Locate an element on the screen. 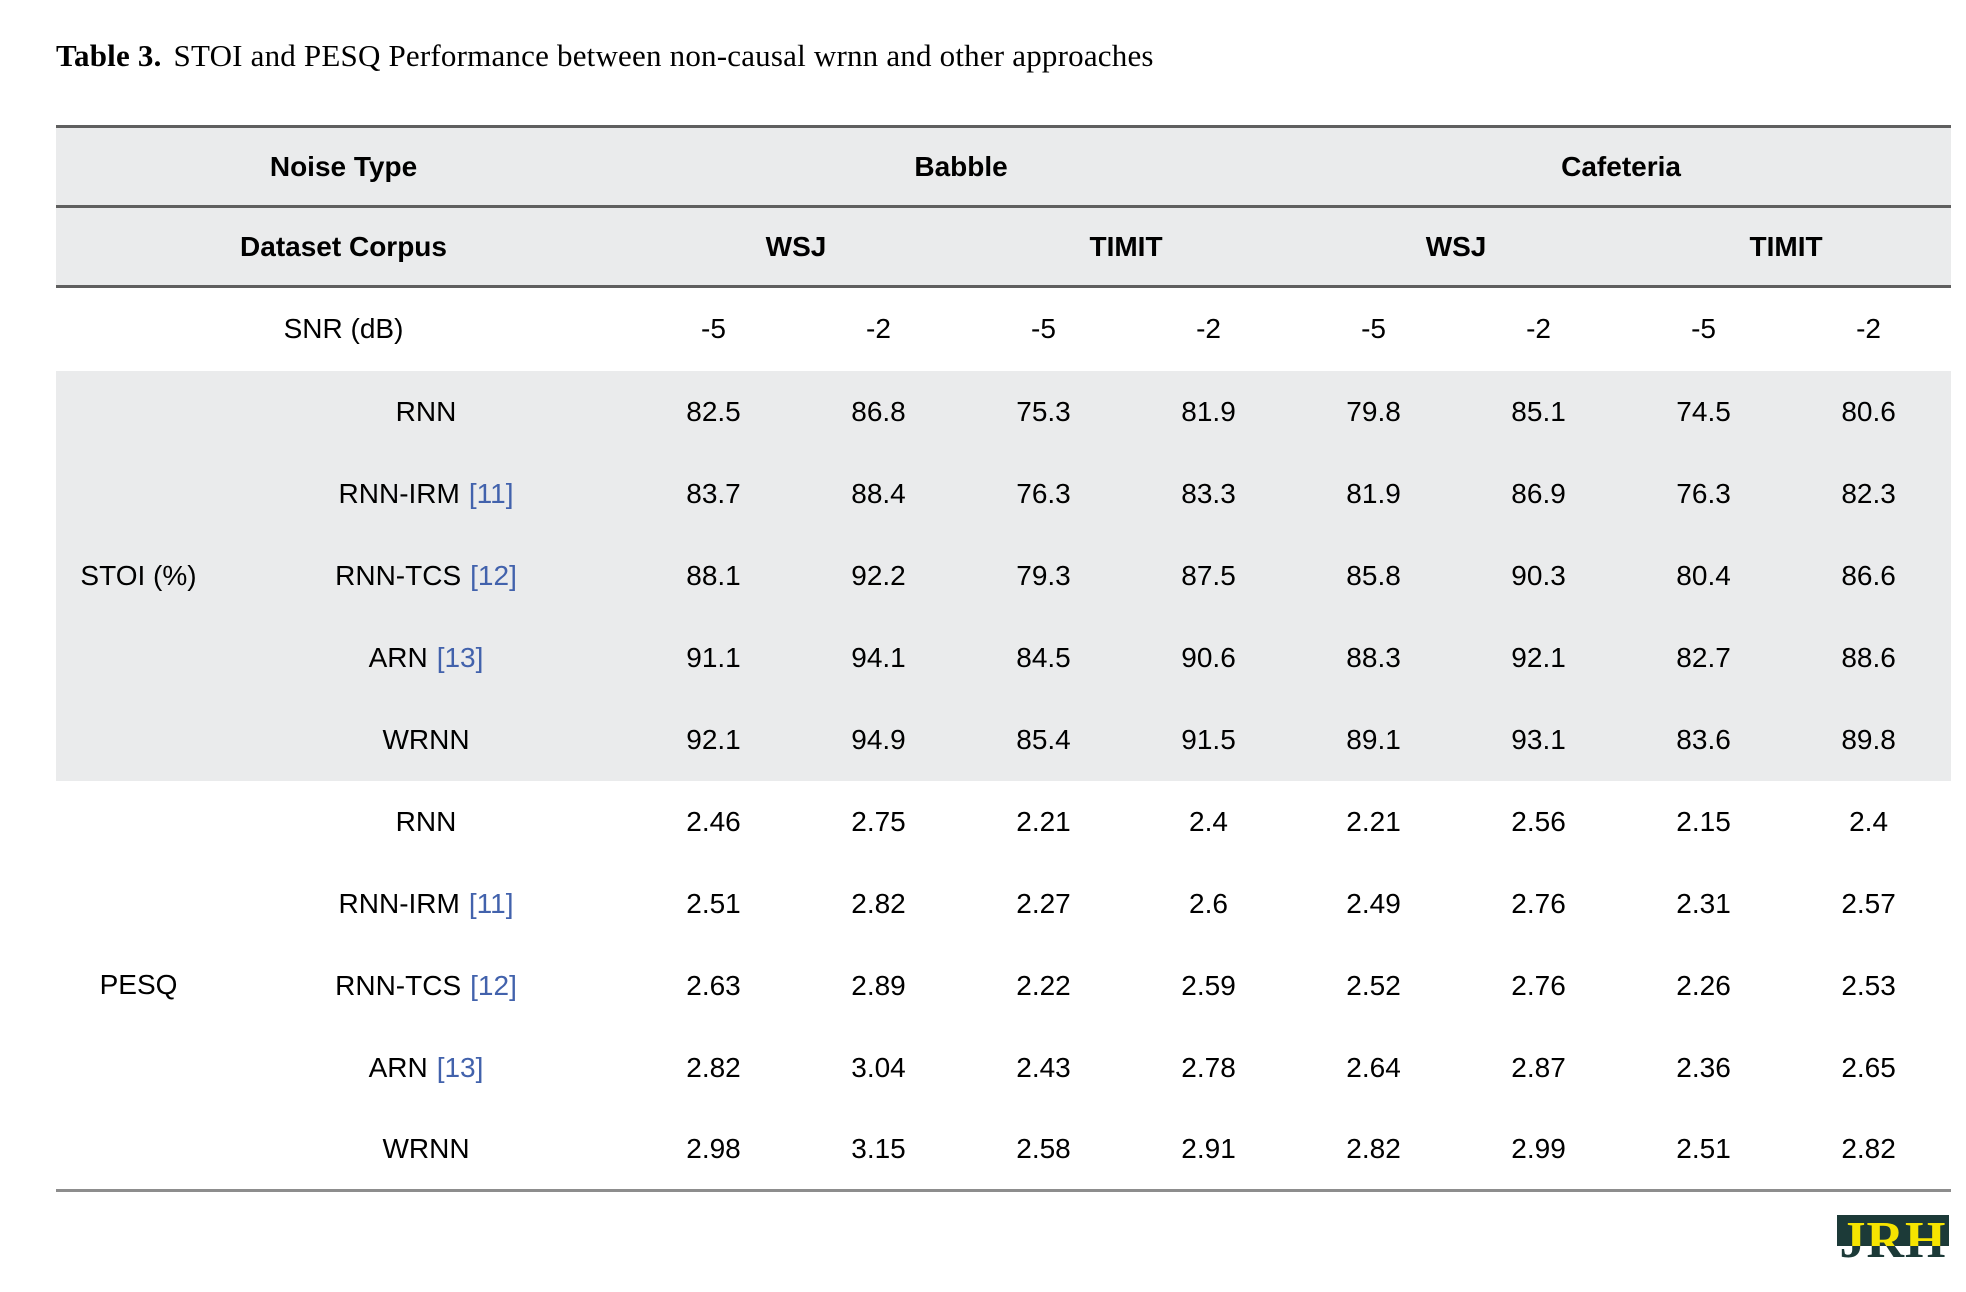  value-cell: 88.1 is located at coordinates (713, 575).